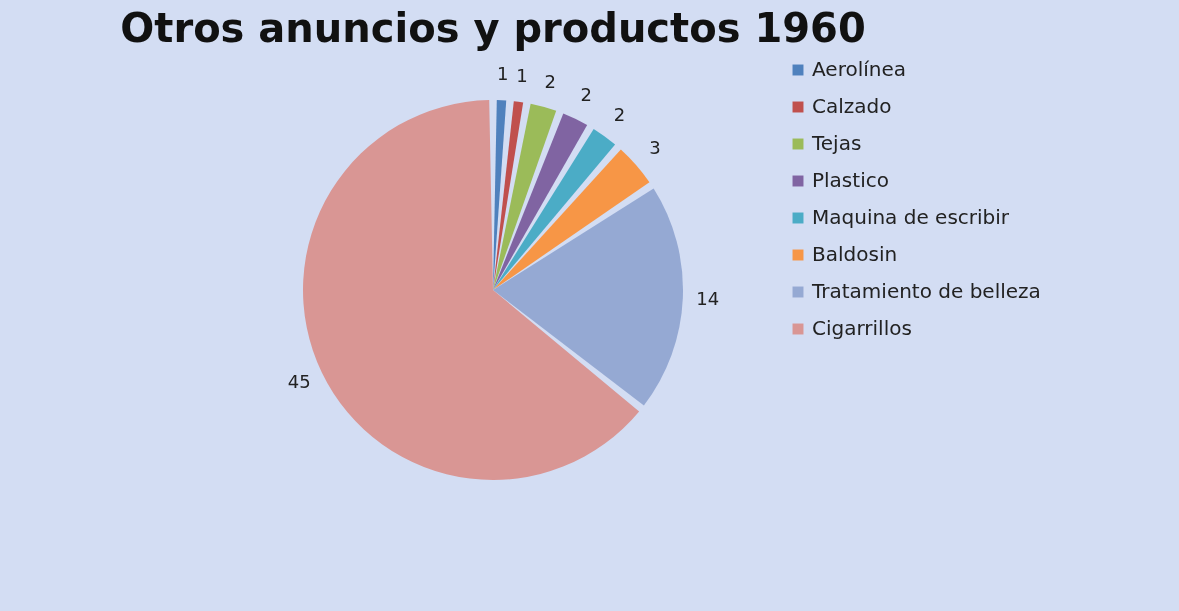 This screenshot has height=611, width=1179. What do you see at coordinates (852, 106) in the screenshot?
I see `legend-label: Calzado` at bounding box center [852, 106].